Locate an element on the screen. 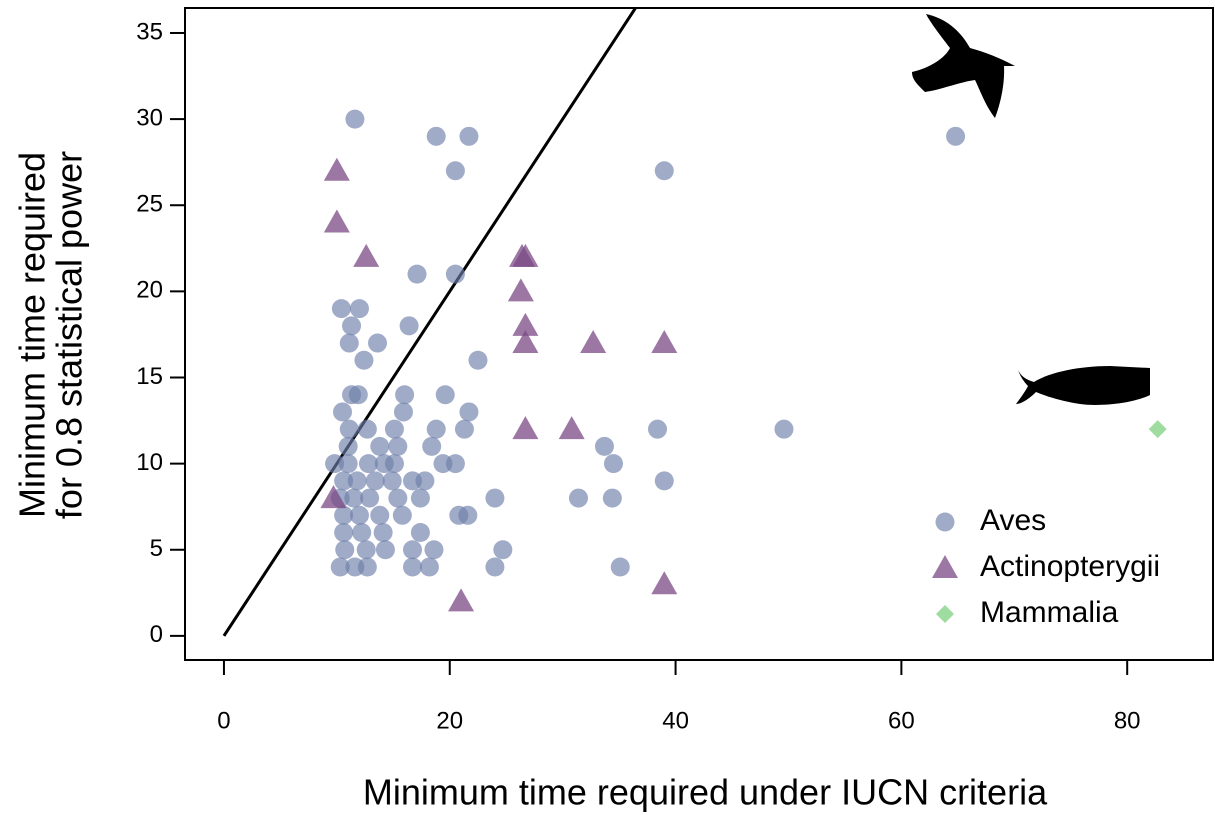  y-tick-label: 10 is located at coordinates (149, 462).